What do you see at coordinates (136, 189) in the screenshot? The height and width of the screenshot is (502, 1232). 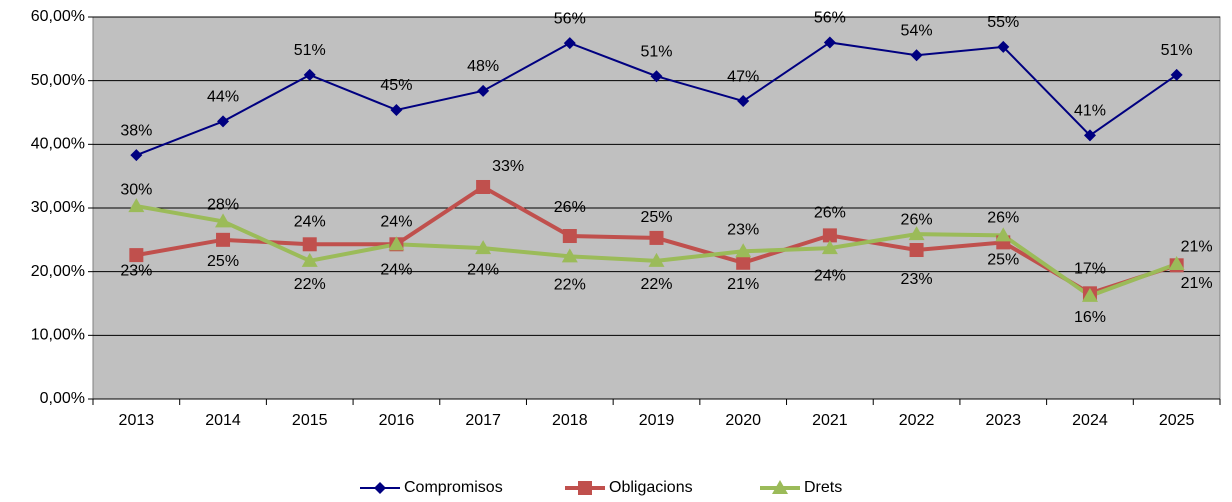 I see `data-label: 30%` at bounding box center [136, 189].